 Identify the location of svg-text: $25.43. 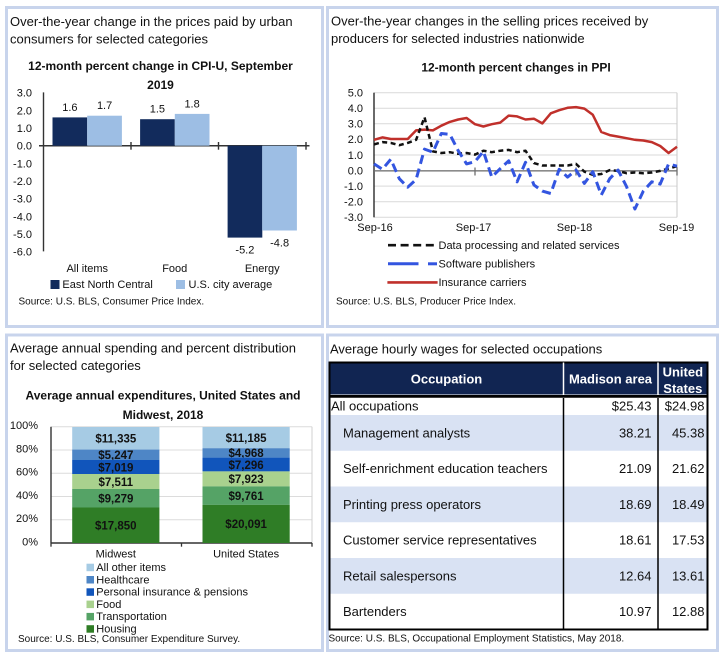
(632, 405).